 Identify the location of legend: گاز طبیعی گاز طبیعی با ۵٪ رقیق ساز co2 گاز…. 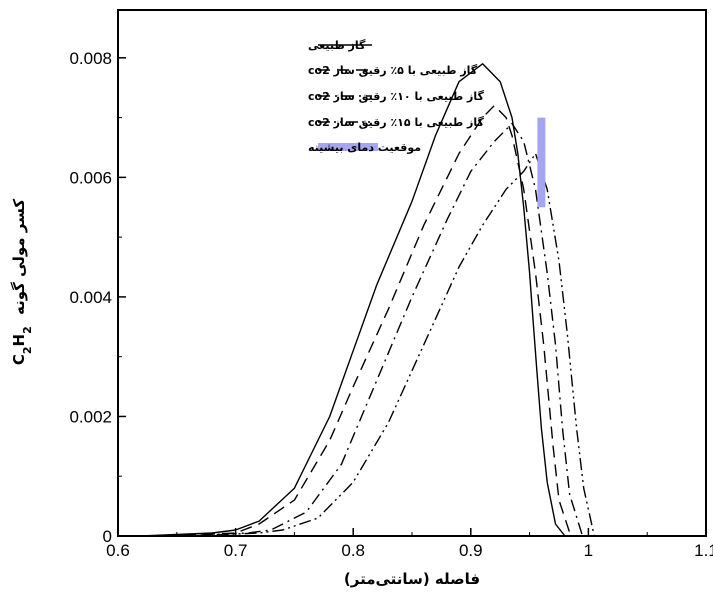
(396, 96).